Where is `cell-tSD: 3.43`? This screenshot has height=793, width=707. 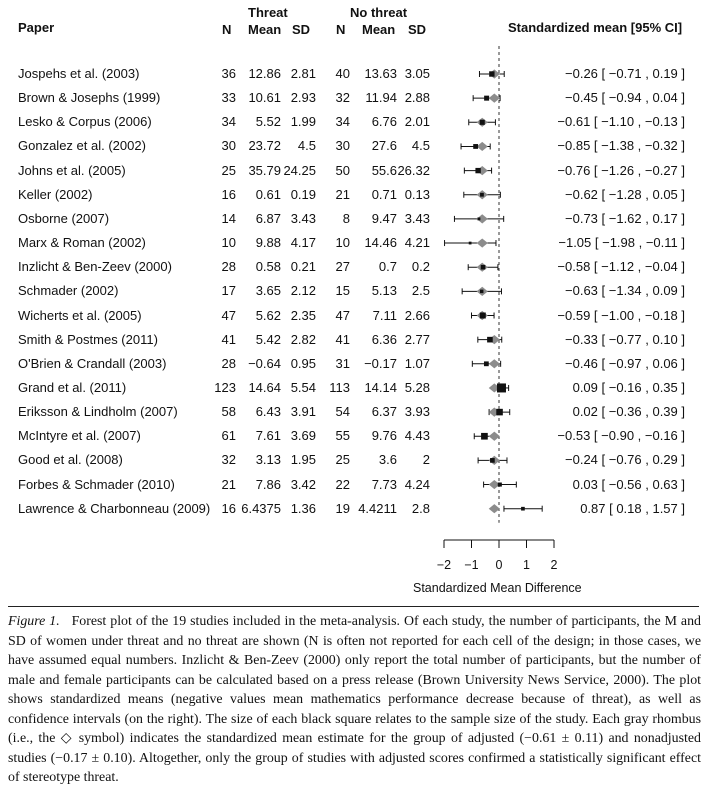
cell-tSD: 3.43 is located at coordinates (303, 218).